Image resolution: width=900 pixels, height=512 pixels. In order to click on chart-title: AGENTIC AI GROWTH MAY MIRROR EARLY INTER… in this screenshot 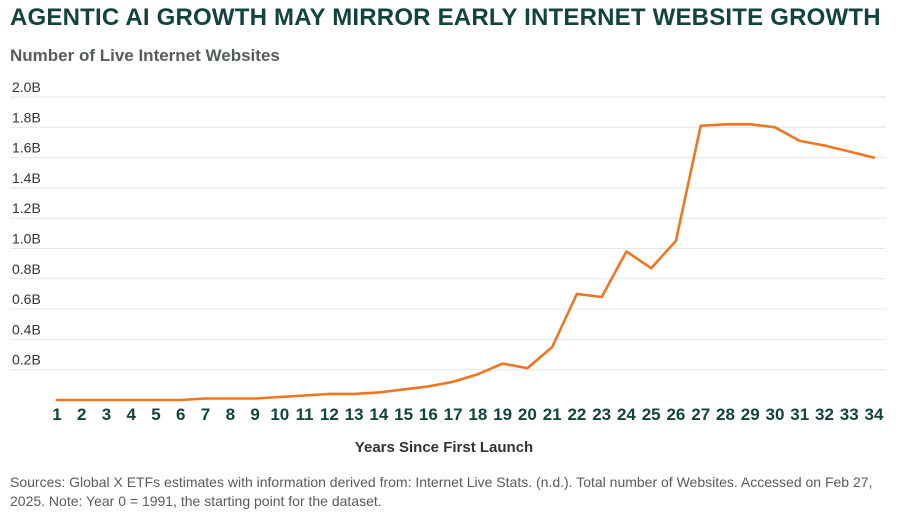, I will do `click(445, 17)`.